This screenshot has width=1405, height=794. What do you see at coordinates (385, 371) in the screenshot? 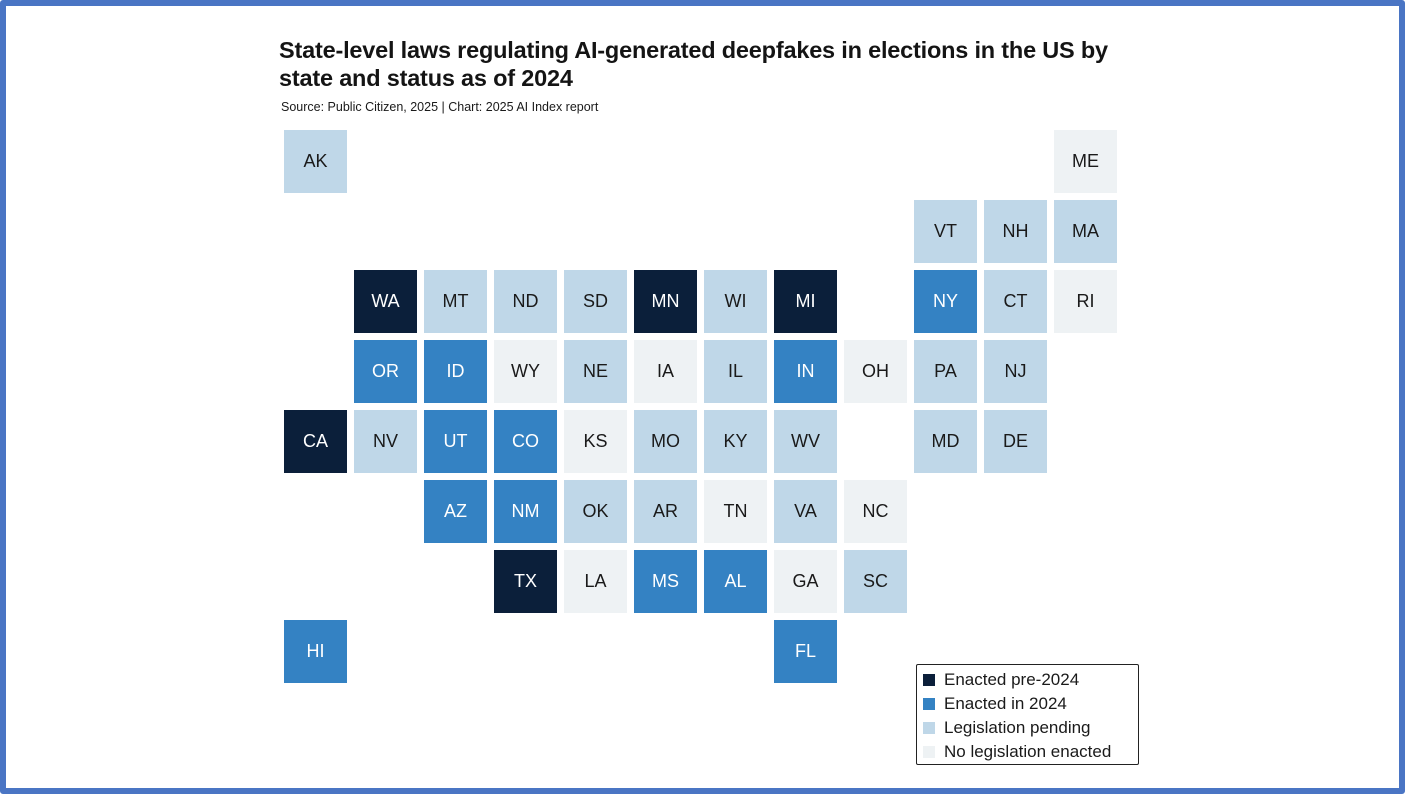
I see `state-tile-or: OR` at bounding box center [385, 371].